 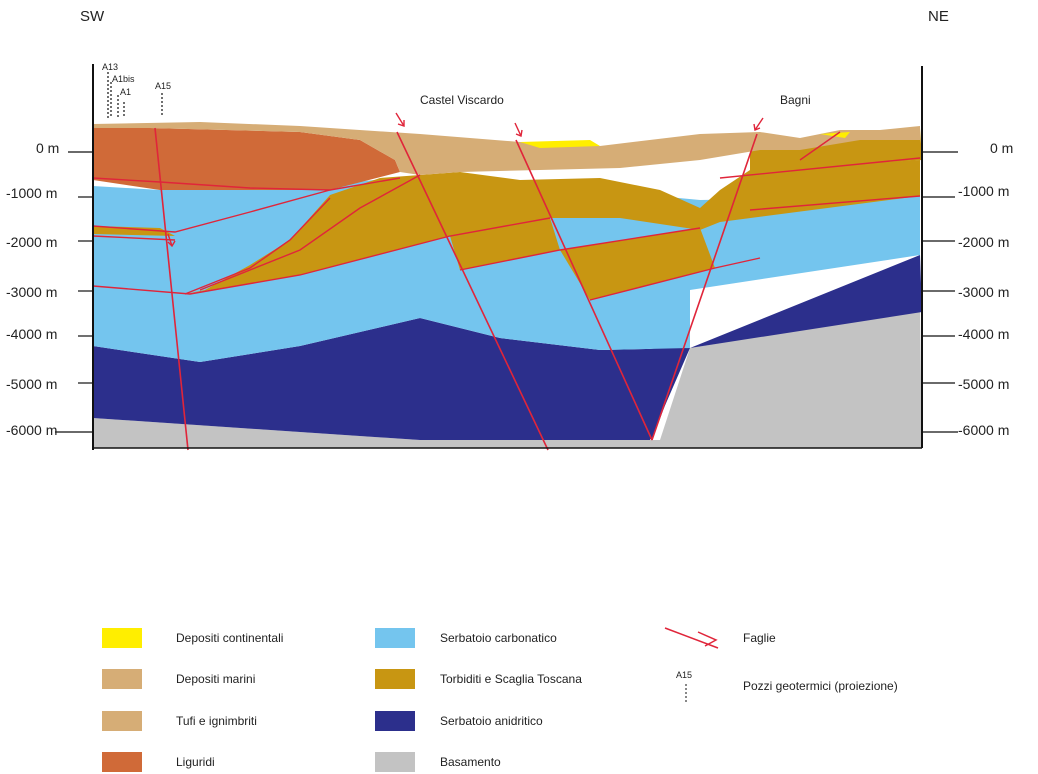 What do you see at coordinates (195, 762) in the screenshot?
I see `legend-text-liguridi: Liguridi` at bounding box center [195, 762].